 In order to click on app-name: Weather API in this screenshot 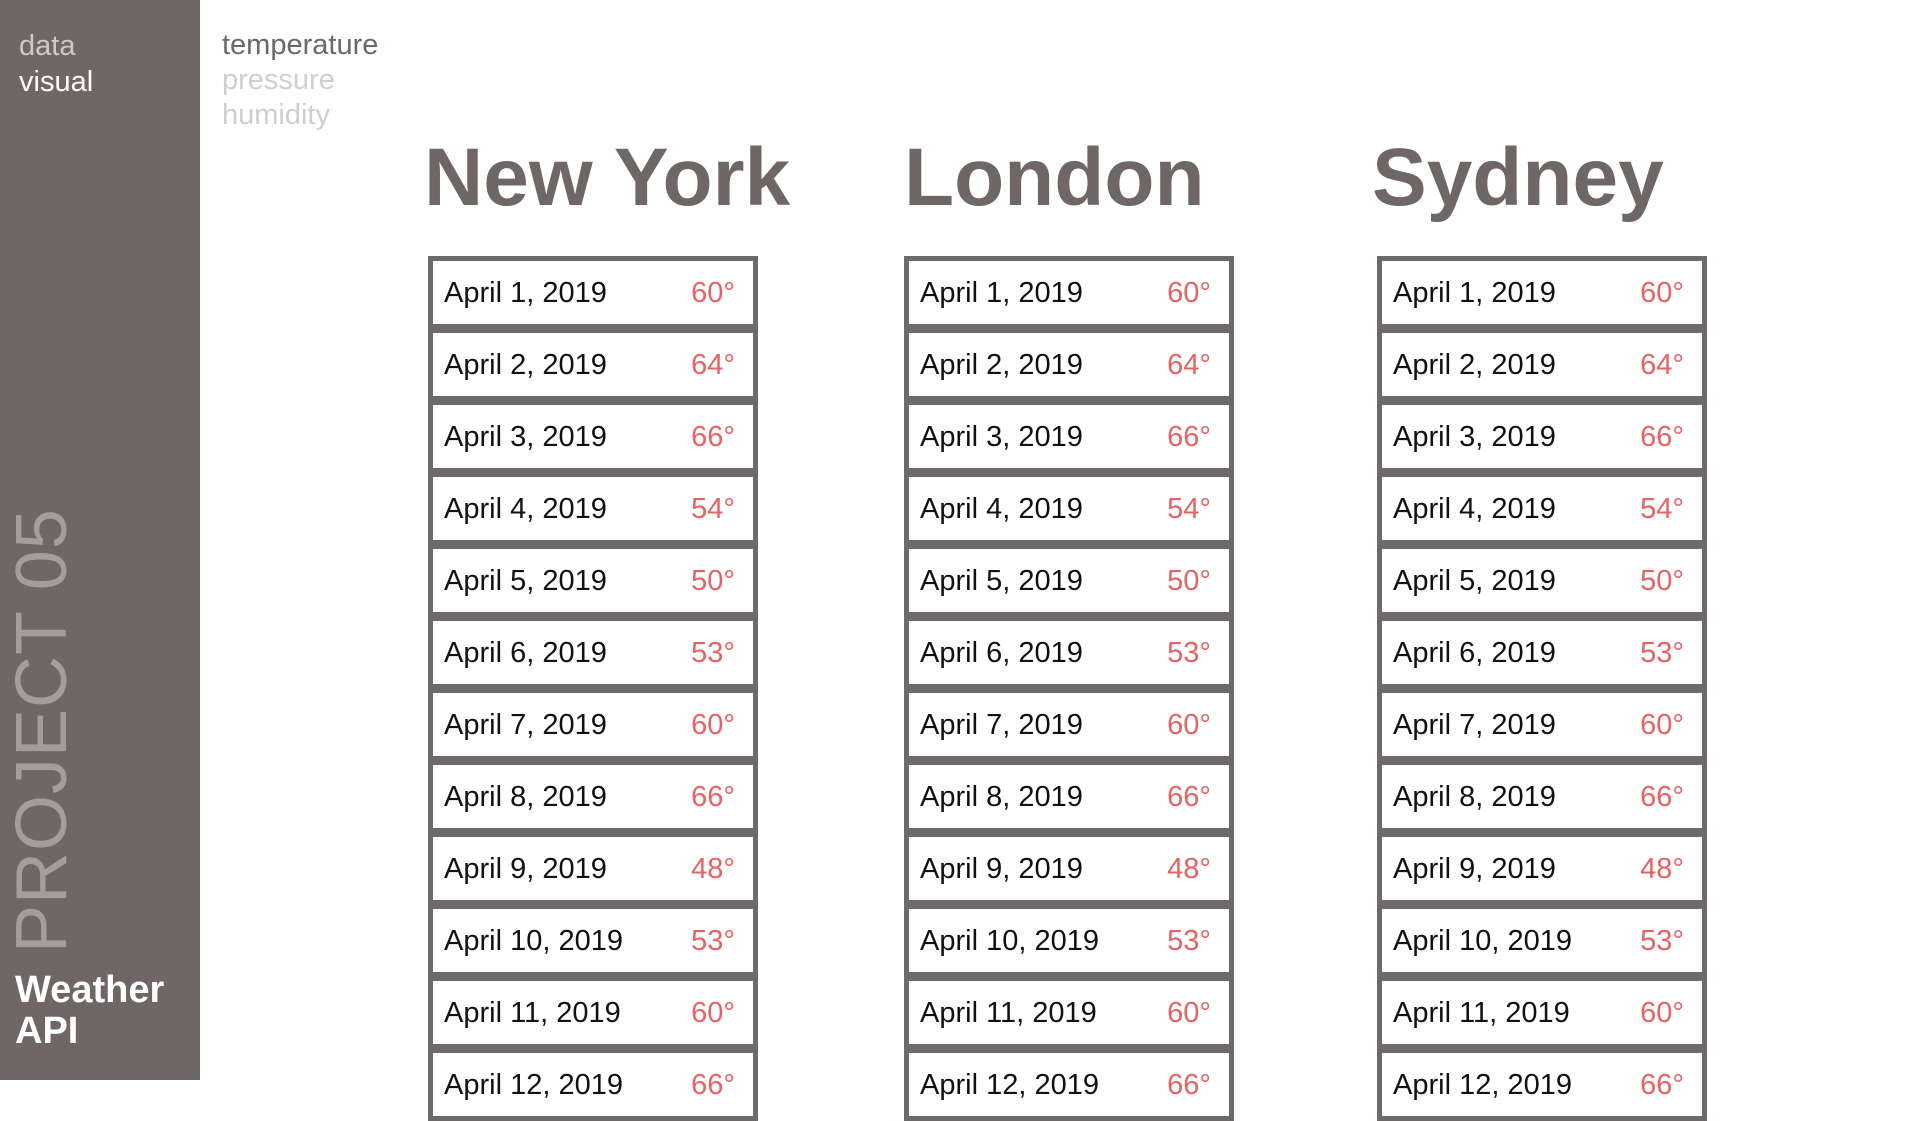, I will do `click(105, 1011)`.